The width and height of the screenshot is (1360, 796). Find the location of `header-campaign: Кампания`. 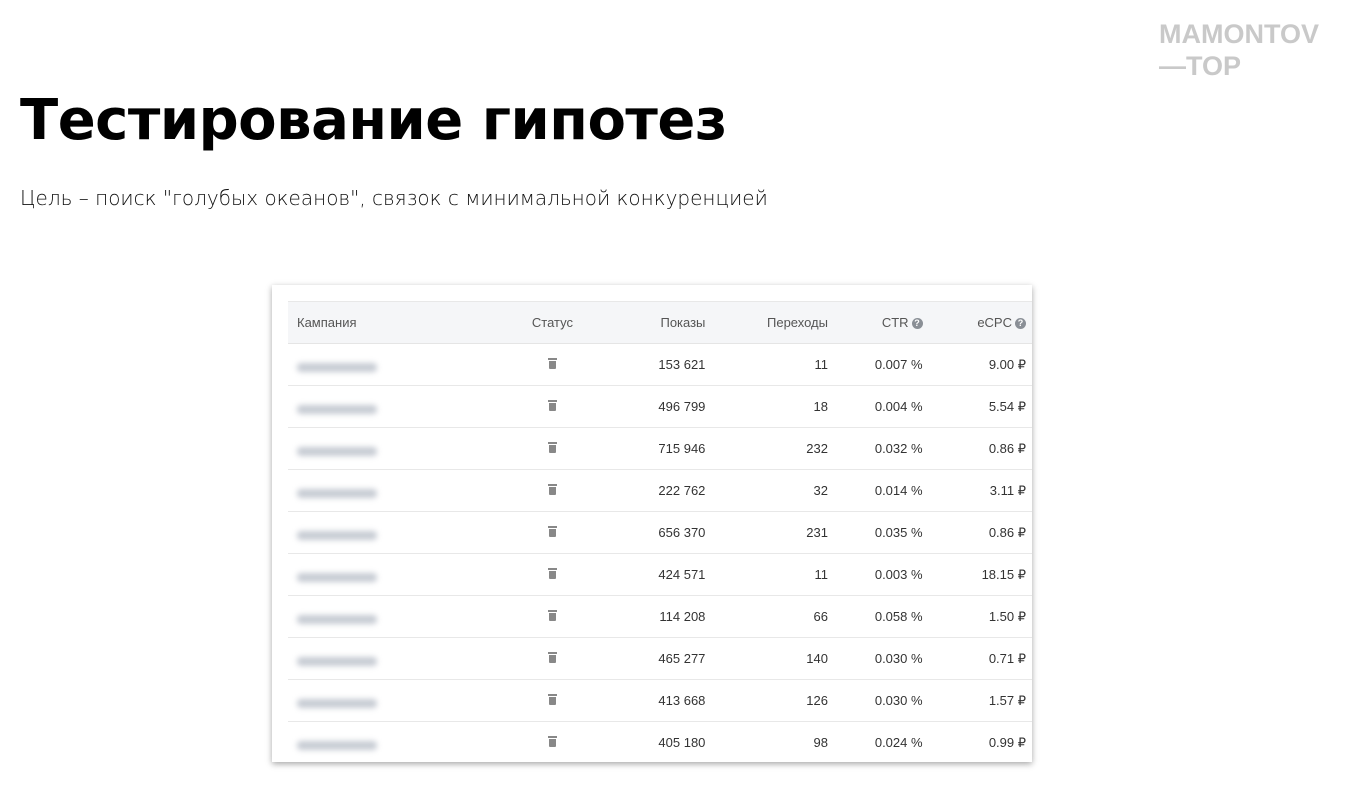

header-campaign: Кампания is located at coordinates (391, 322).